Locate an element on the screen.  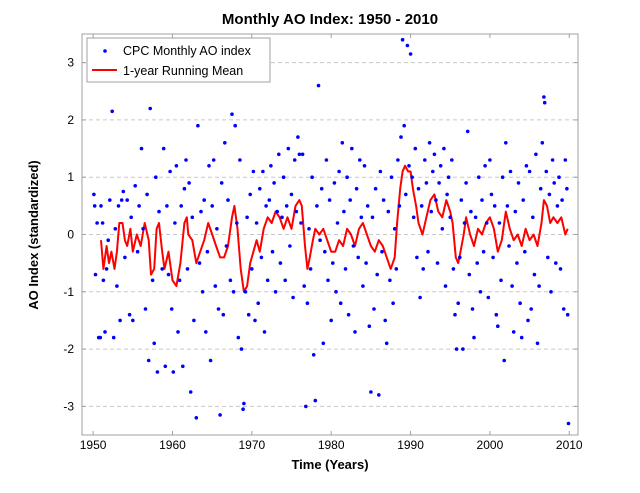
x-axis-label: Time (Years) is located at coordinates (329, 464).